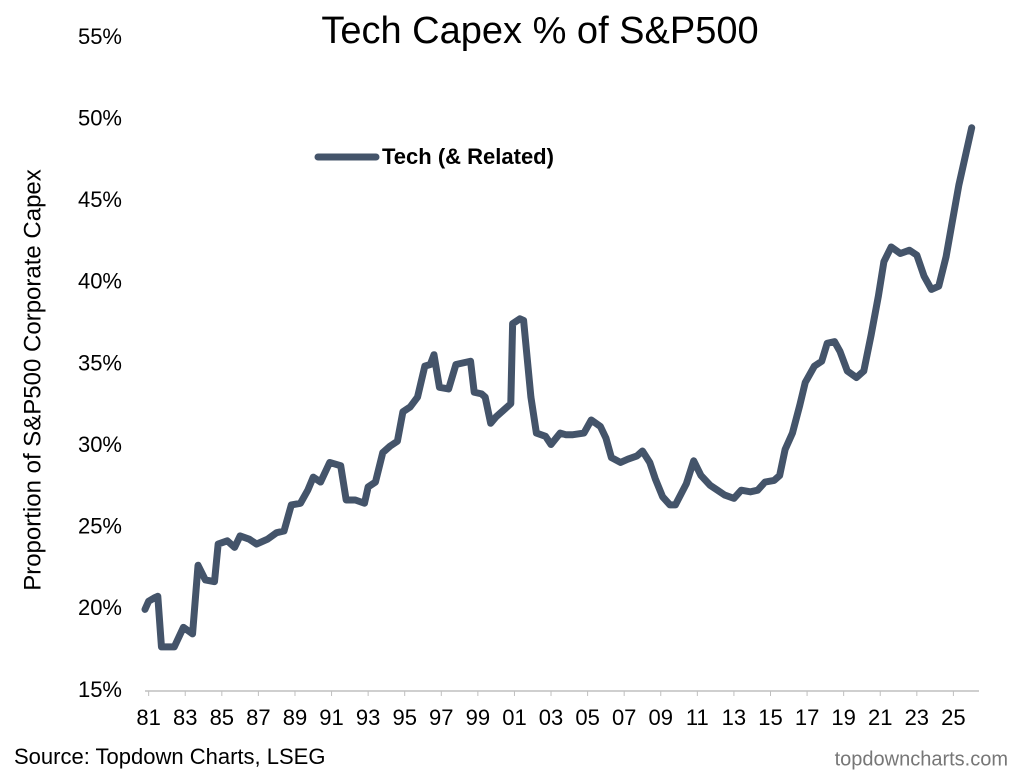 The image size is (1025, 780). What do you see at coordinates (100, 199) in the screenshot?
I see `y-tick-label: 45%` at bounding box center [100, 199].